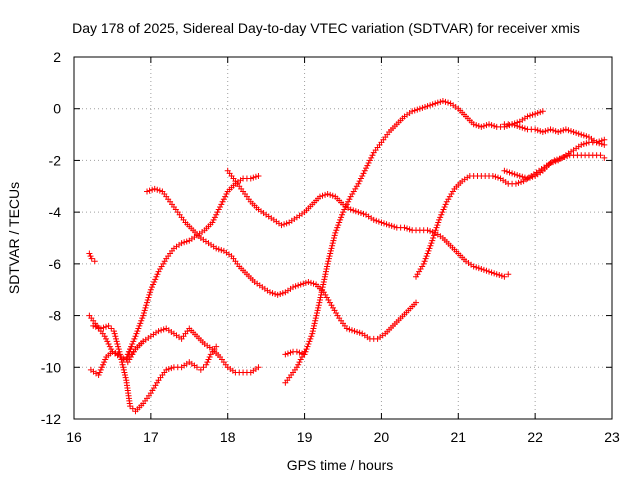  What do you see at coordinates (51, 419) in the screenshot?
I see `y-tick-label: -12` at bounding box center [51, 419].